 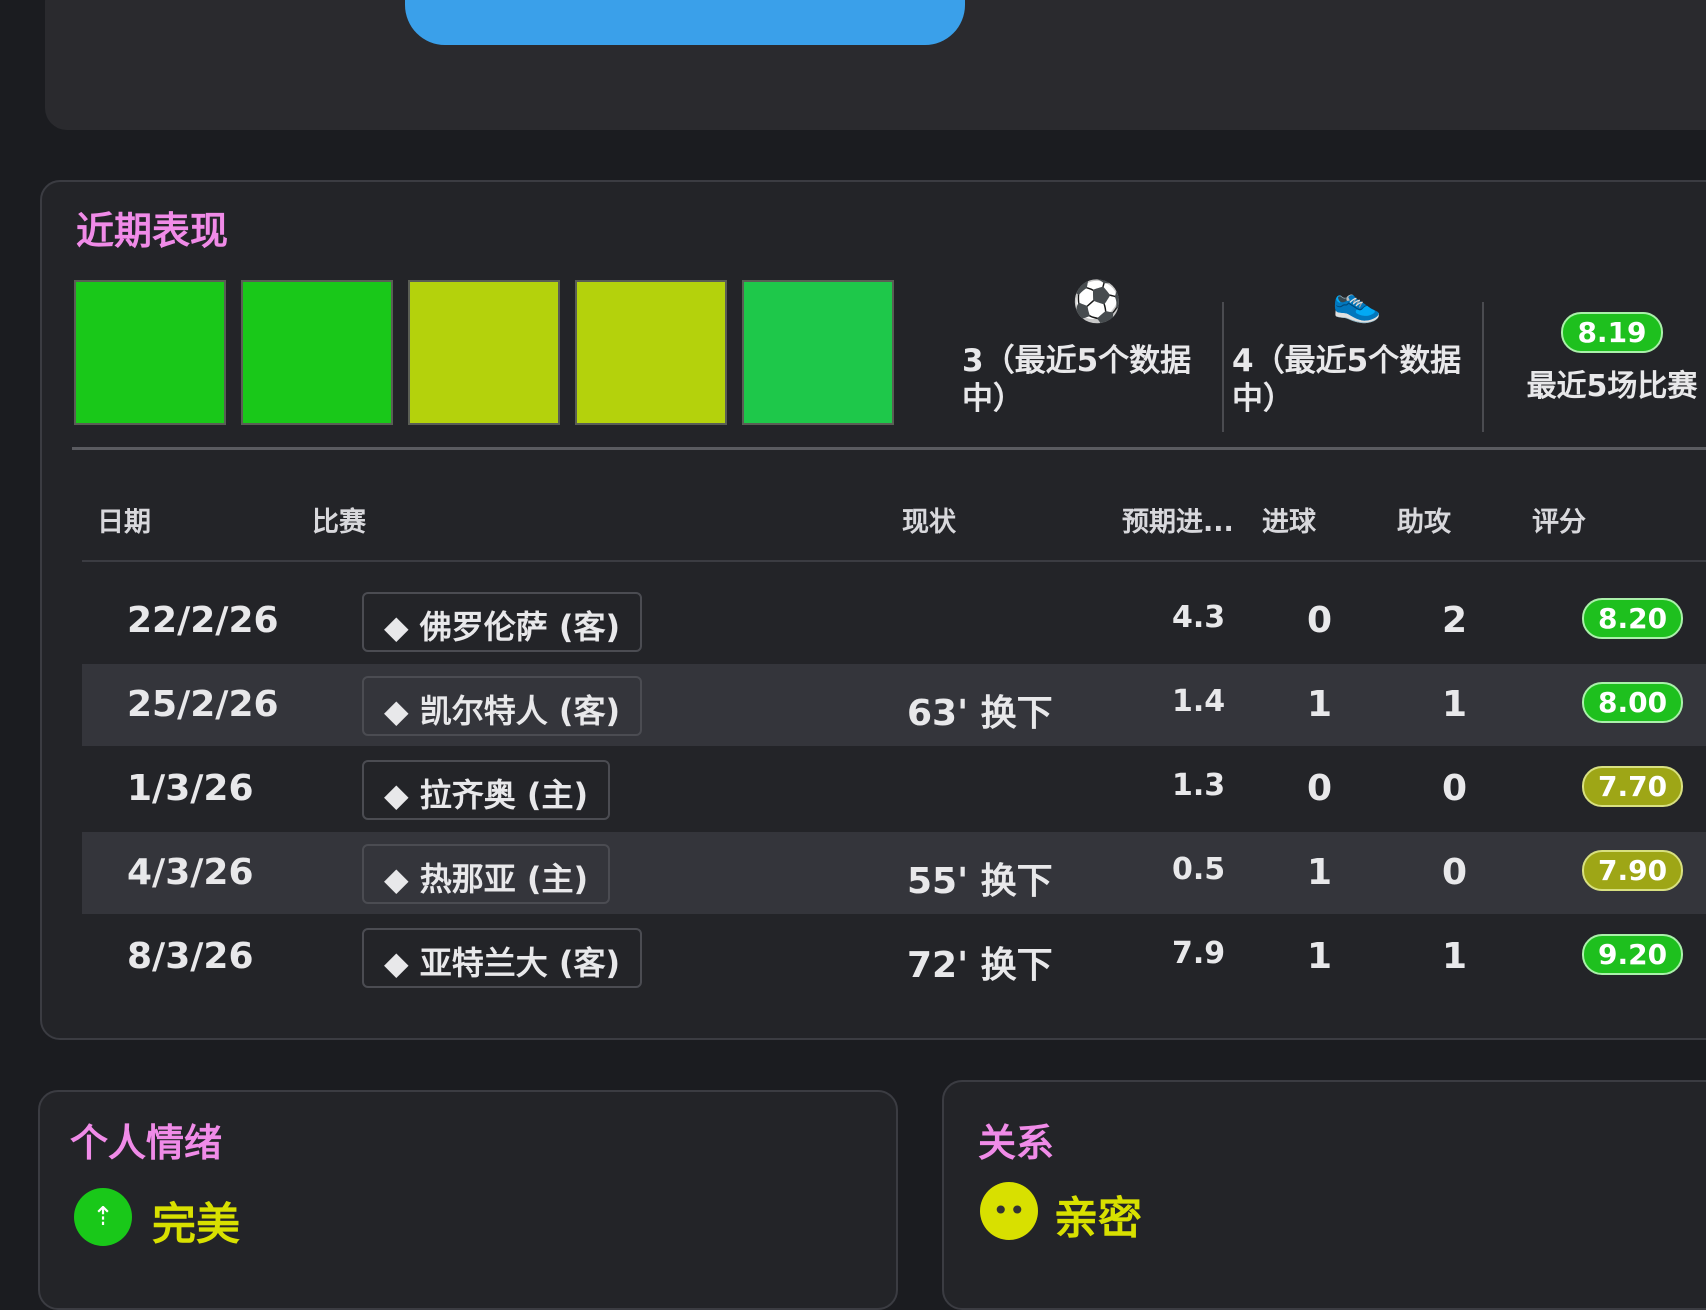 I want to click on expected-goals: 4.3, so click(x=1199, y=617).